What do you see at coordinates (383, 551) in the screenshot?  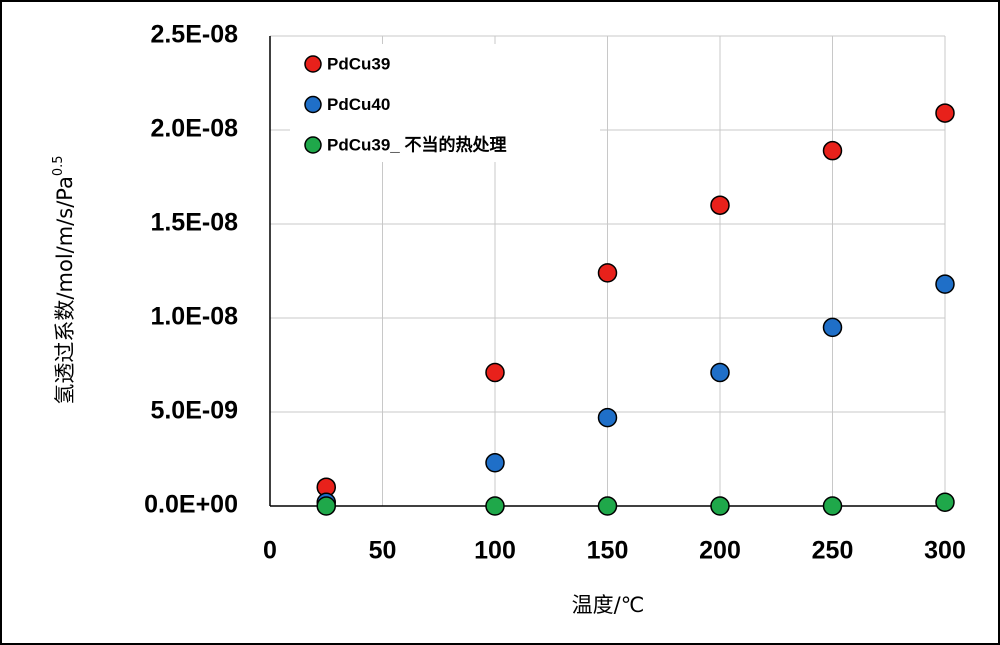 I see `x-tick-label: 50` at bounding box center [383, 551].